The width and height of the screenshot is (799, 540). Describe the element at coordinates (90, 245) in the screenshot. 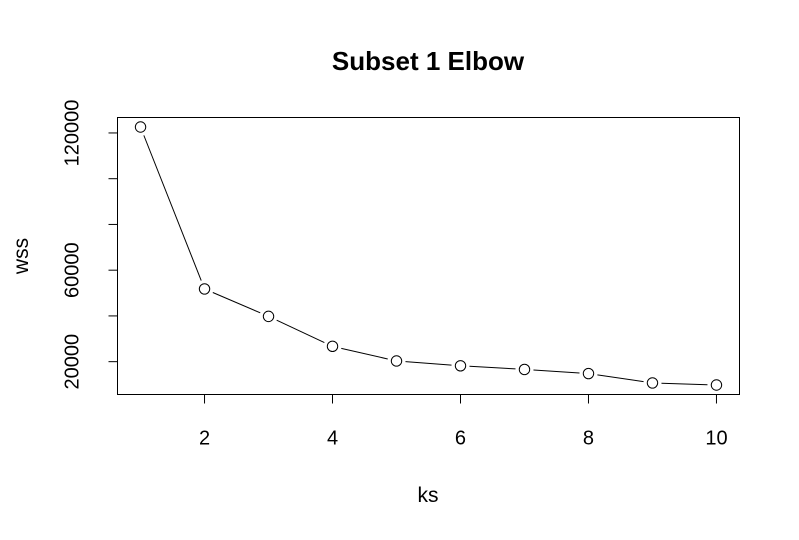

I see `y-axis: 20000 60000 120000` at that location.